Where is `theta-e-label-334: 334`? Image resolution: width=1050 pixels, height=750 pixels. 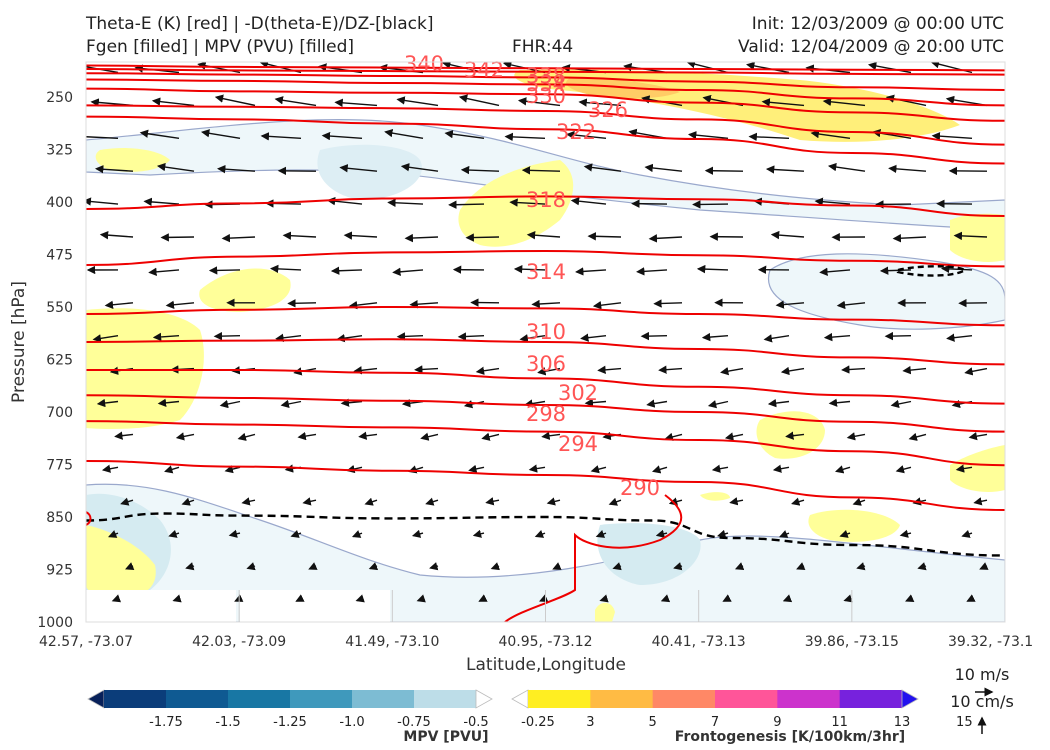 theta-e-label-334: 334 is located at coordinates (546, 84).